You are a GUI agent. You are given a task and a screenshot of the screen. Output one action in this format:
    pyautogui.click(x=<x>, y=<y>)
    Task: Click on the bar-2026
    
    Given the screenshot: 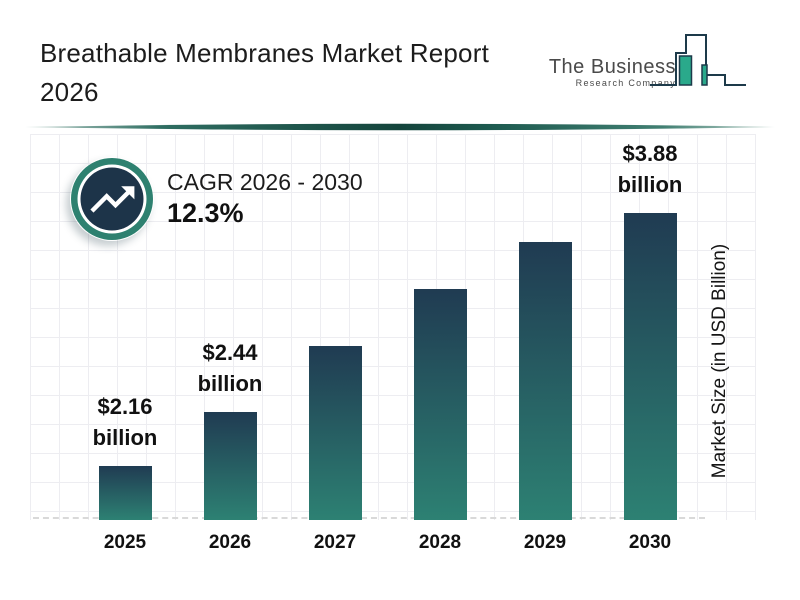 What is the action you would take?
    pyautogui.click(x=230, y=466)
    